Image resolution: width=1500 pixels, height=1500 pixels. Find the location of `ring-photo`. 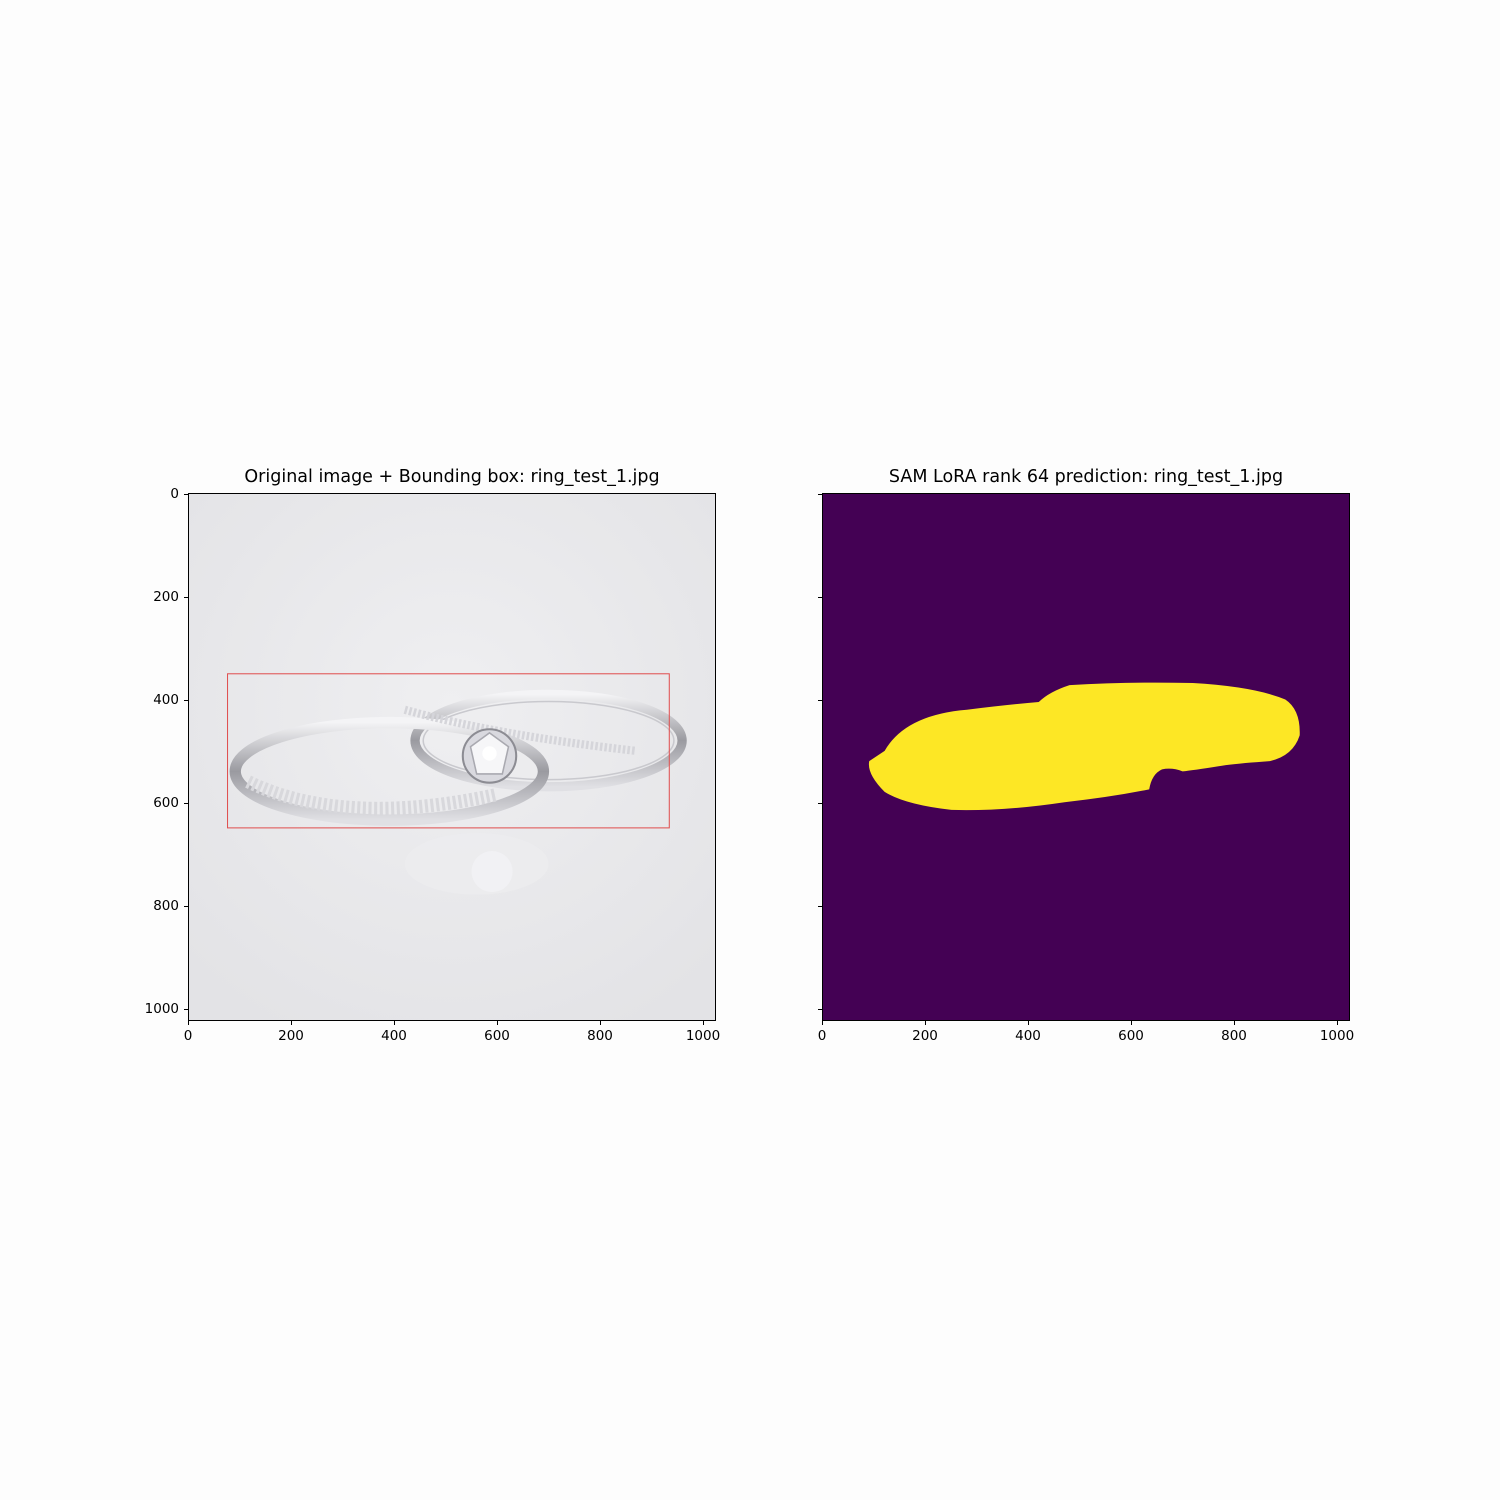

ring-photo is located at coordinates (452, 757).